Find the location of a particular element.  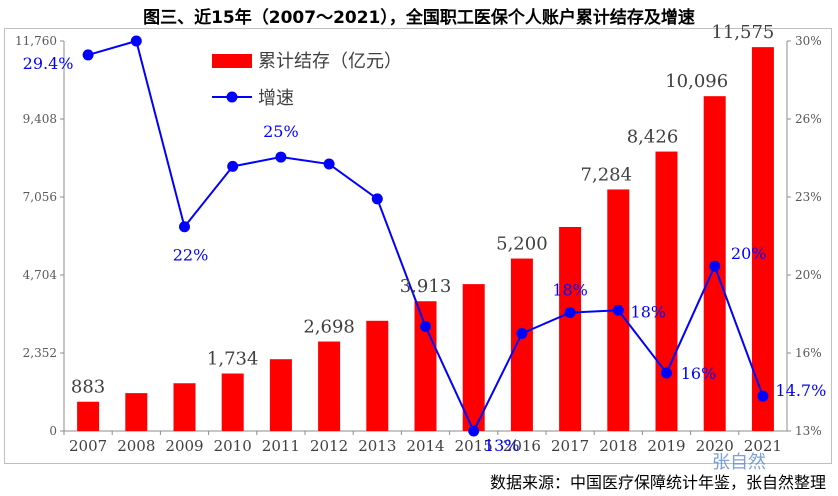

line-data-label: 25% is located at coordinates (281, 131).